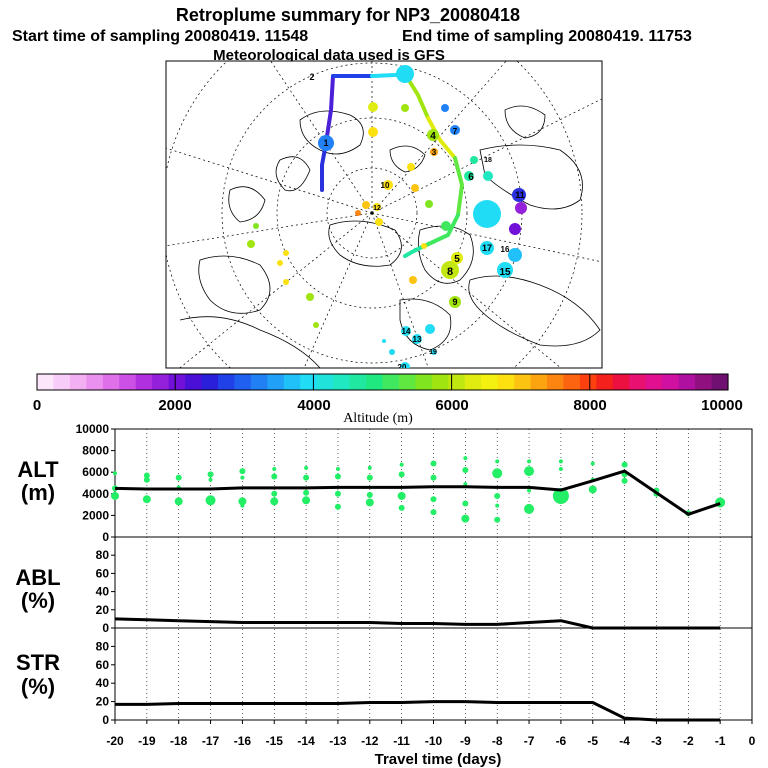 The image size is (768, 768). I want to click on x-tick-label: -15, so click(275, 741).